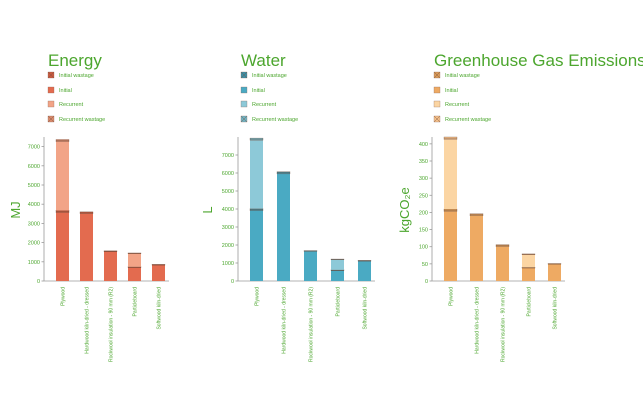 Image resolution: width=643 pixels, height=404 pixels. What do you see at coordinates (75, 60) in the screenshot?
I see `chart-title: Energy` at bounding box center [75, 60].